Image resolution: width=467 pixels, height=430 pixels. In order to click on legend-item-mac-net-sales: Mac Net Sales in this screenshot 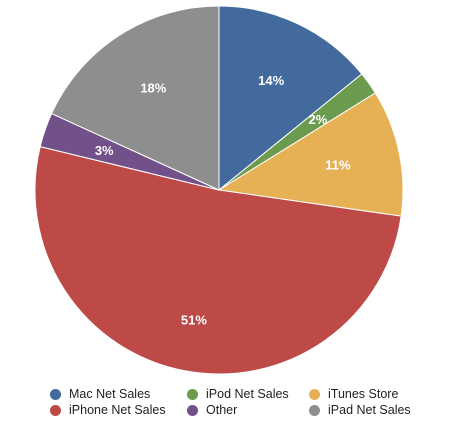, I will do `click(100, 394)`.